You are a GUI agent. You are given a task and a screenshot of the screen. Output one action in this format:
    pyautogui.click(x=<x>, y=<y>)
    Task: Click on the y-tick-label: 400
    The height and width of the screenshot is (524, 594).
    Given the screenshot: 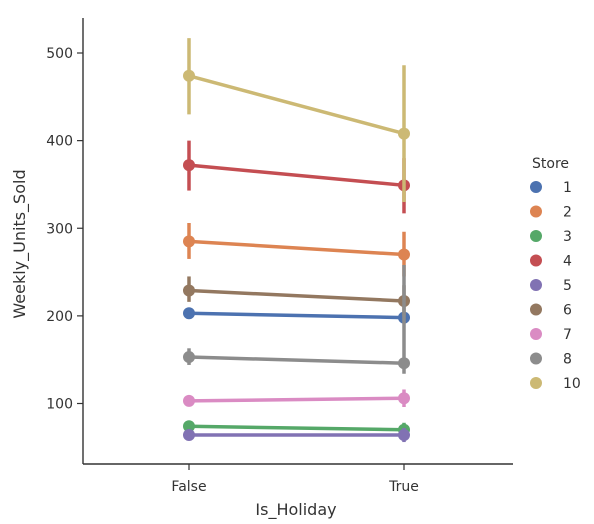 What is the action you would take?
    pyautogui.click(x=59, y=142)
    